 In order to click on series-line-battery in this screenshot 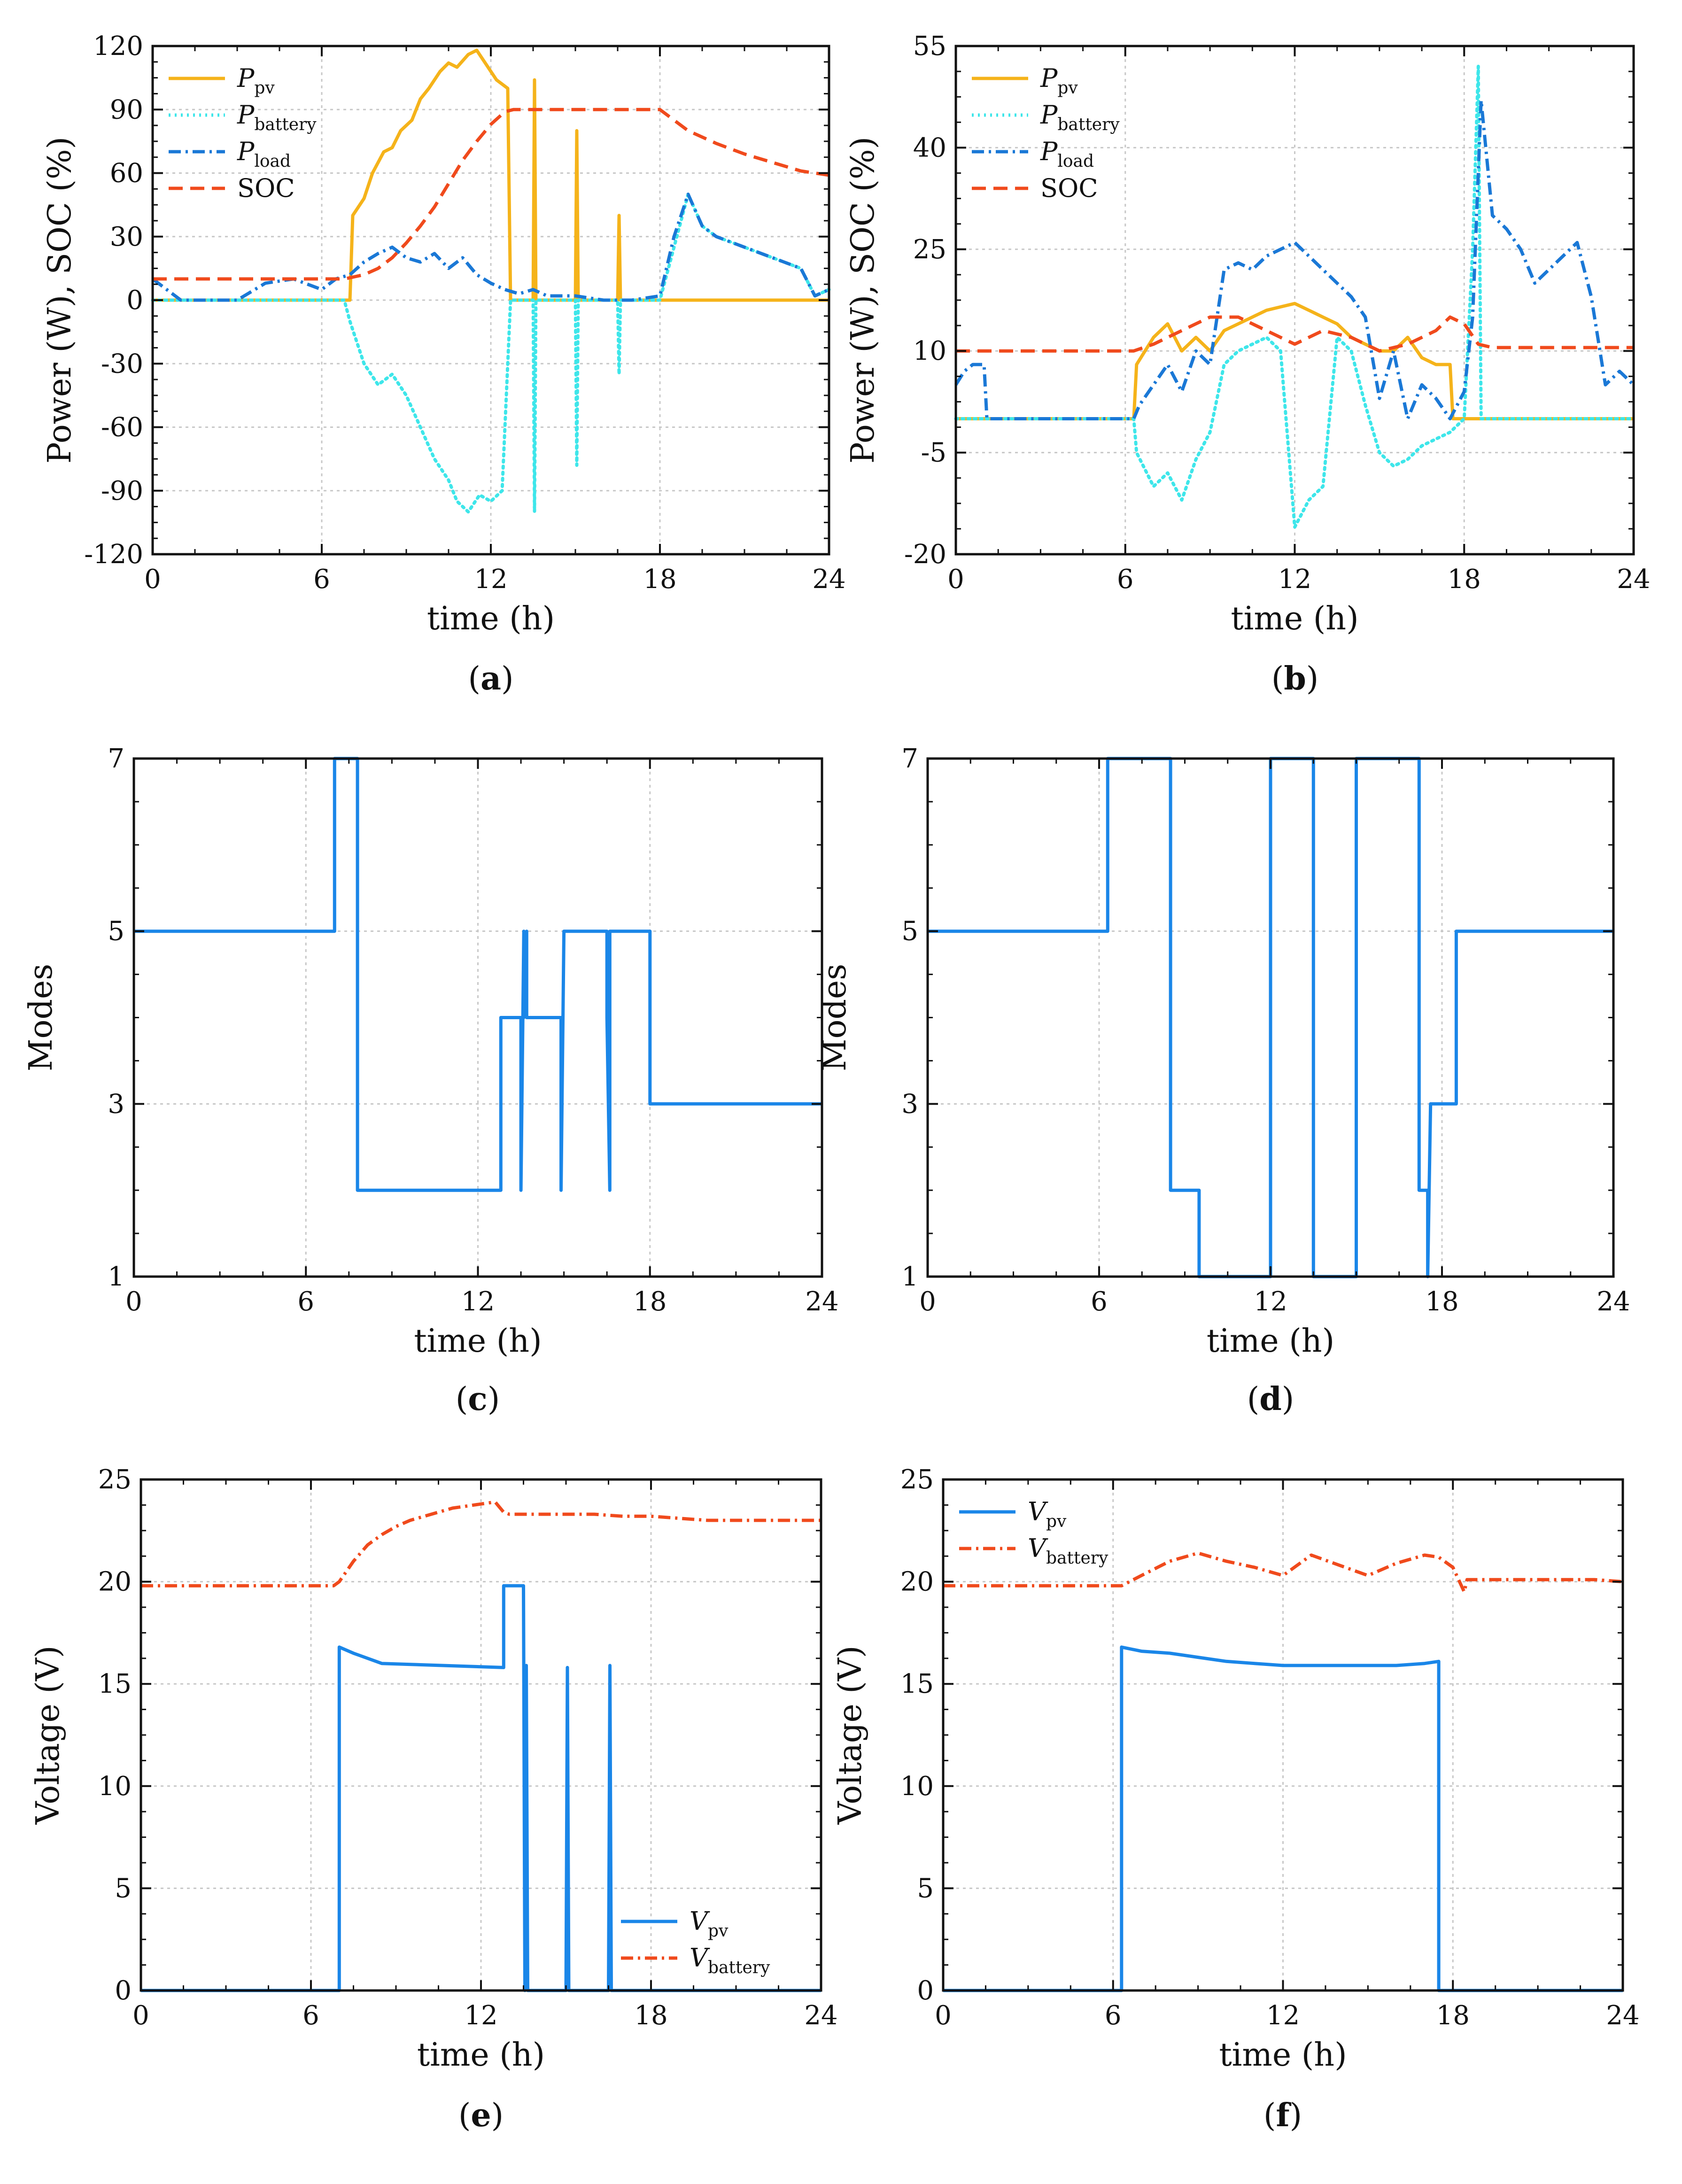, I will do `click(1294, 296)`.